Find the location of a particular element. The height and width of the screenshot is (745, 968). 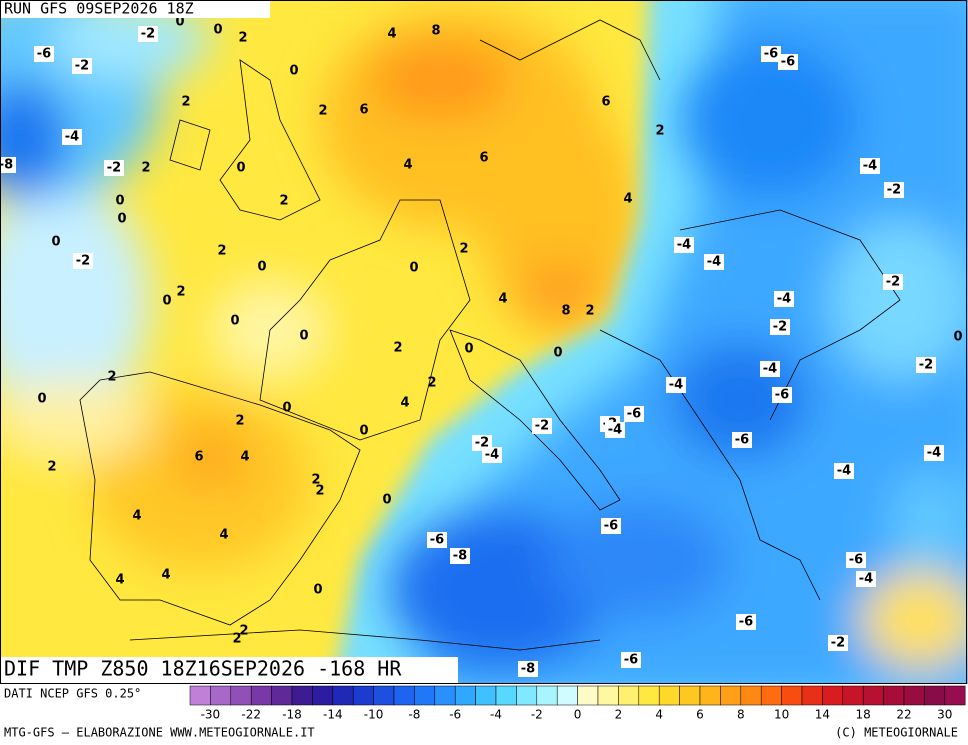

colorbar-label: 4 is located at coordinates (659, 715).